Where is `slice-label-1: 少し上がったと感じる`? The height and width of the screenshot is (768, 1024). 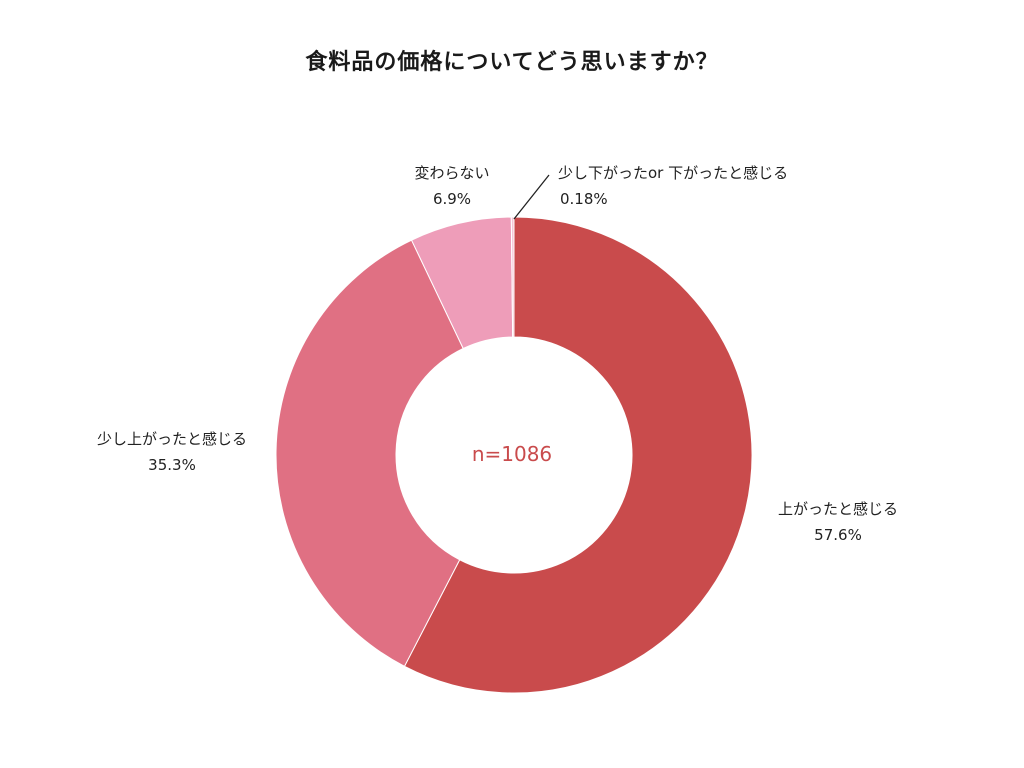
slice-label-1: 少し上がったと感じる is located at coordinates (172, 439).